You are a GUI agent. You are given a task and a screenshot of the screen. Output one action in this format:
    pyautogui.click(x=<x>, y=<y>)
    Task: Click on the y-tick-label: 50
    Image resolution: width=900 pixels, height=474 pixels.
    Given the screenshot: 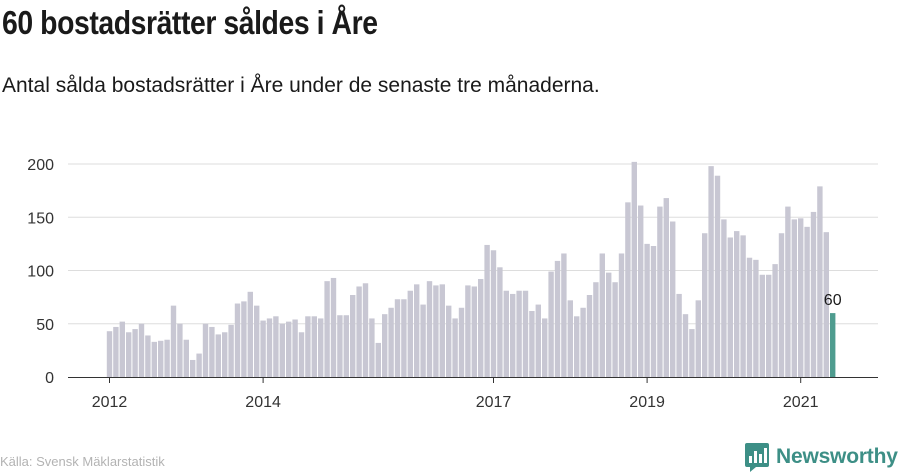 What is the action you would take?
    pyautogui.click(x=45, y=325)
    